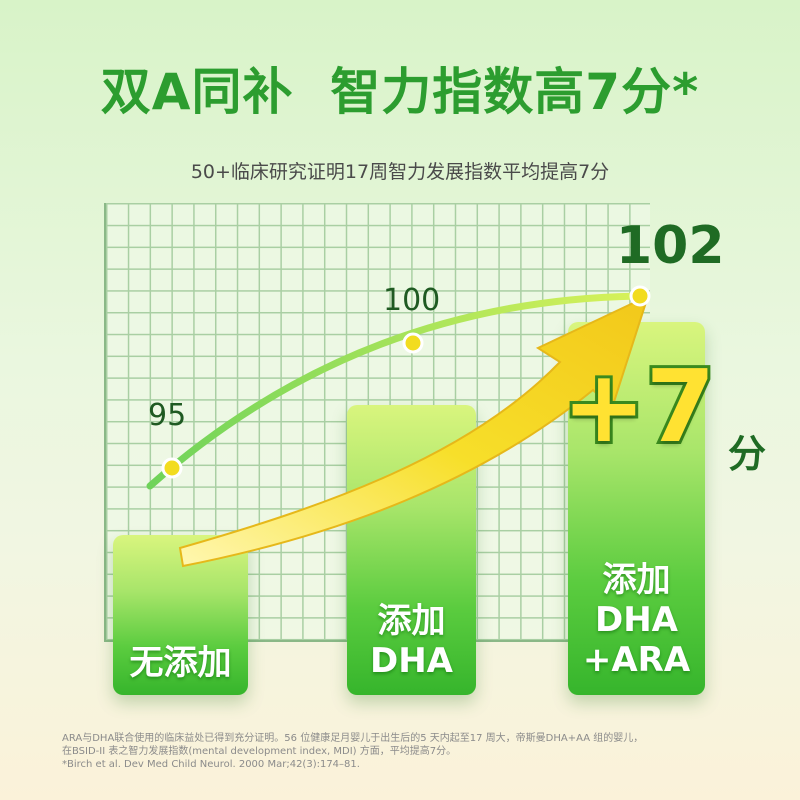 This screenshot has height=800, width=800. I want to click on increase-badge: +7, so click(638, 406).